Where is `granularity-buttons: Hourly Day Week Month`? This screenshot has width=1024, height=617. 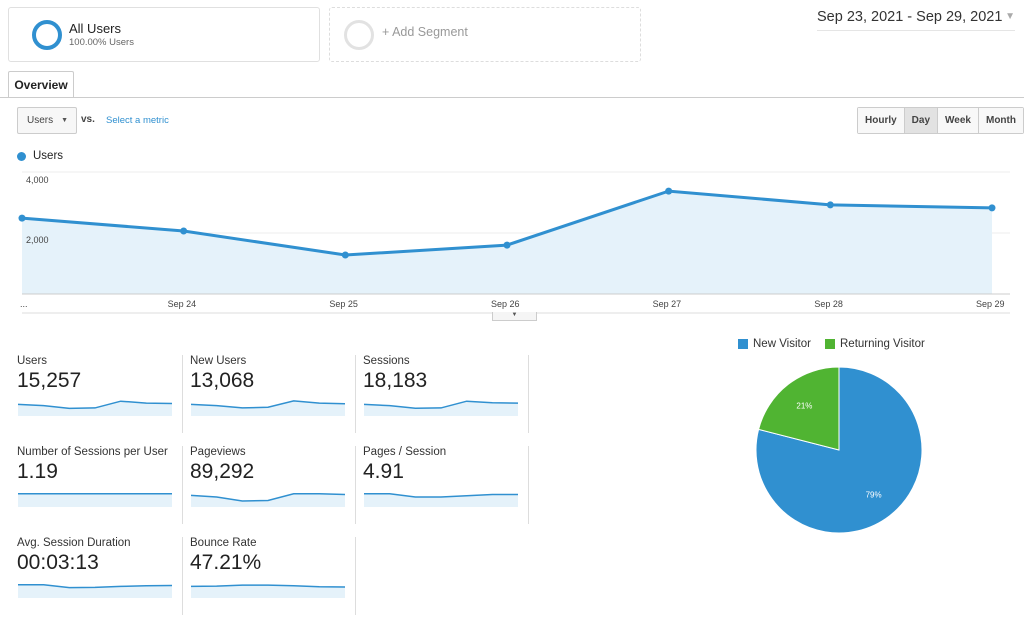 granularity-buttons: Hourly Day Week Month is located at coordinates (940, 120).